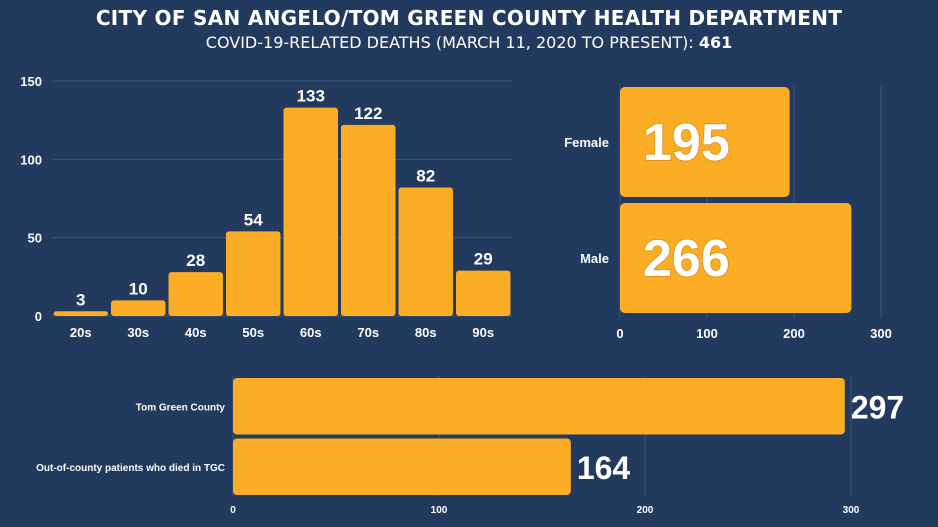 The width and height of the screenshot is (938, 527). Describe the element at coordinates (80, 313) in the screenshot. I see `bar-20s` at that location.